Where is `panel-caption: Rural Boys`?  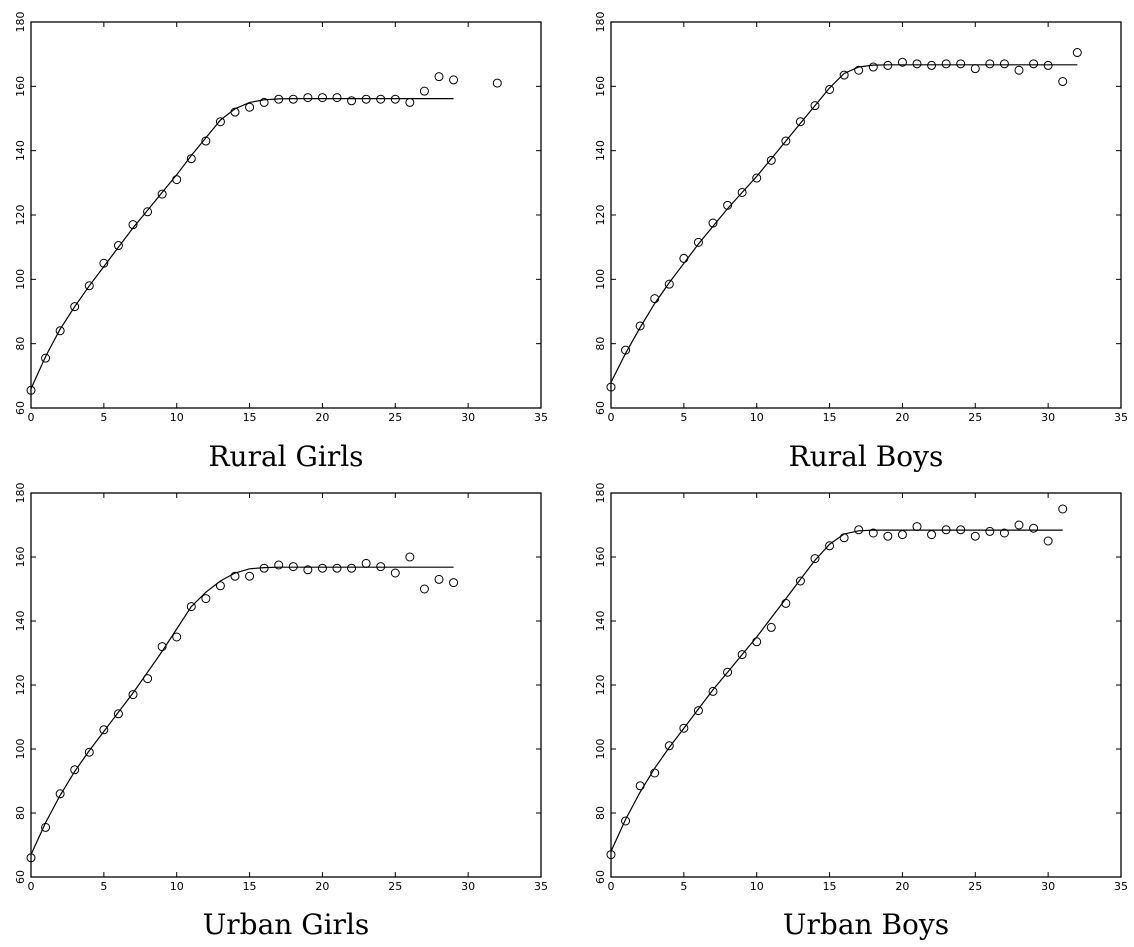 panel-caption: Rural Boys is located at coordinates (866, 456).